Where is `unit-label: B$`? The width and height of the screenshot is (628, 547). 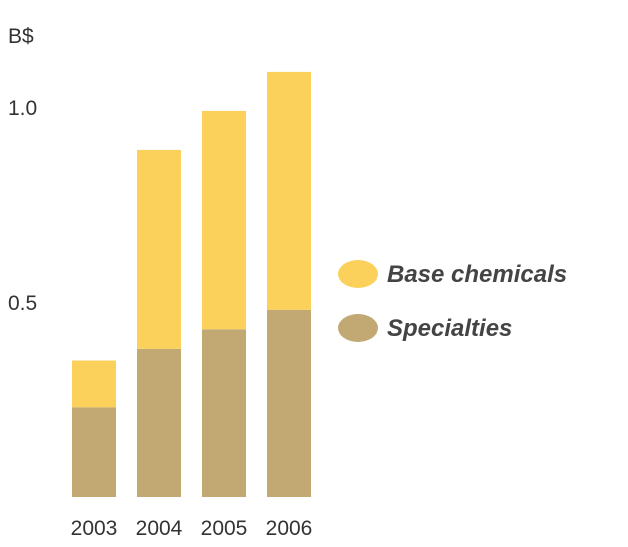 unit-label: B$ is located at coordinates (21, 36).